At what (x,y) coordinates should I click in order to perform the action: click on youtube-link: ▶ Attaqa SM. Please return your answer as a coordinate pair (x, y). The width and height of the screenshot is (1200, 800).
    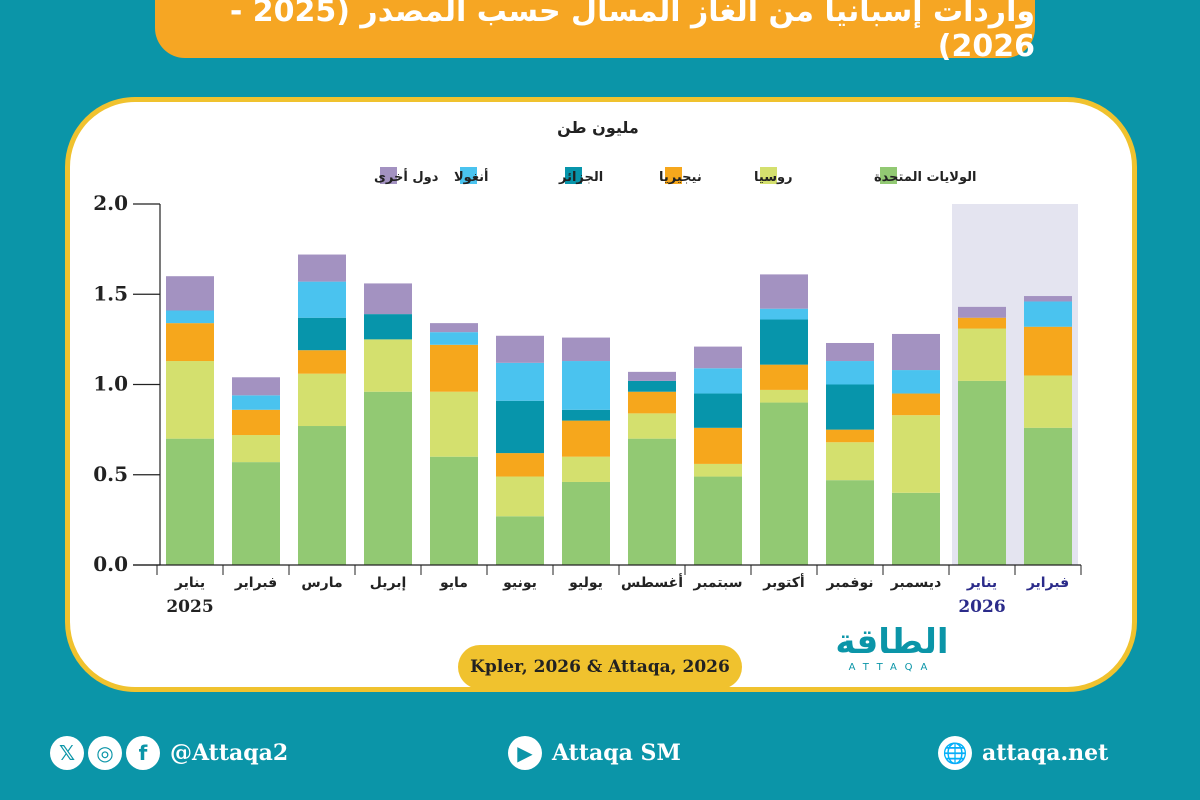
    Looking at the image, I should click on (594, 753).